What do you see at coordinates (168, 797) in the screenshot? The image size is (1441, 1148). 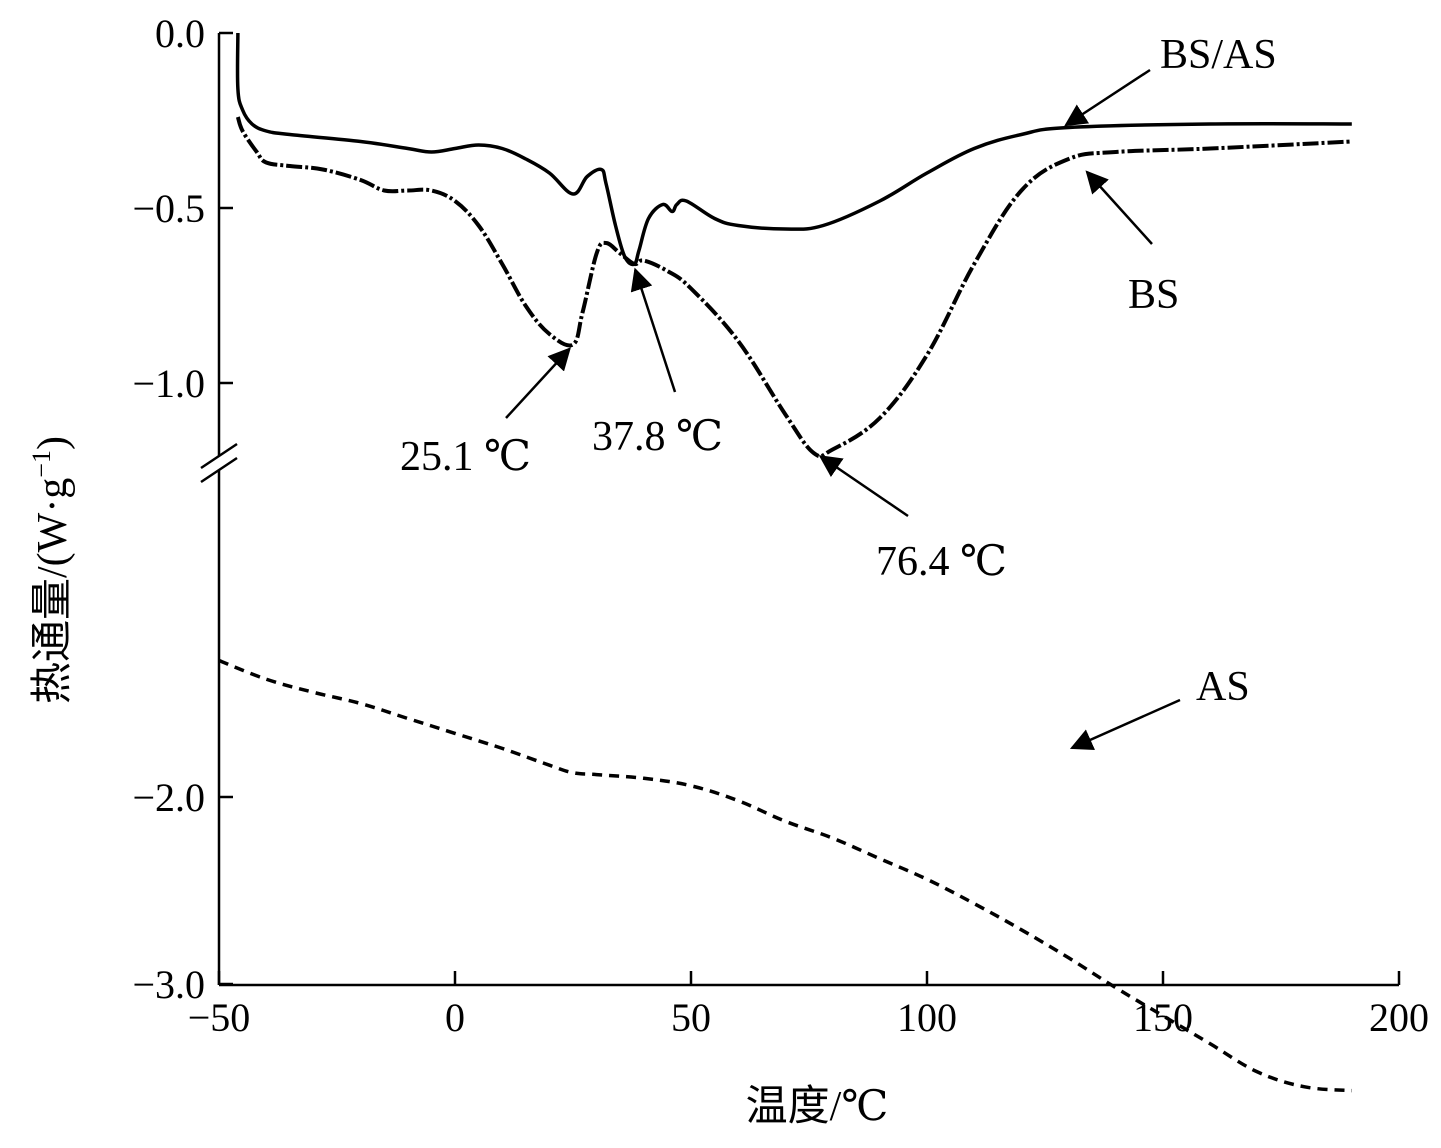 I see `y-tick-label: −2.0` at bounding box center [168, 797].